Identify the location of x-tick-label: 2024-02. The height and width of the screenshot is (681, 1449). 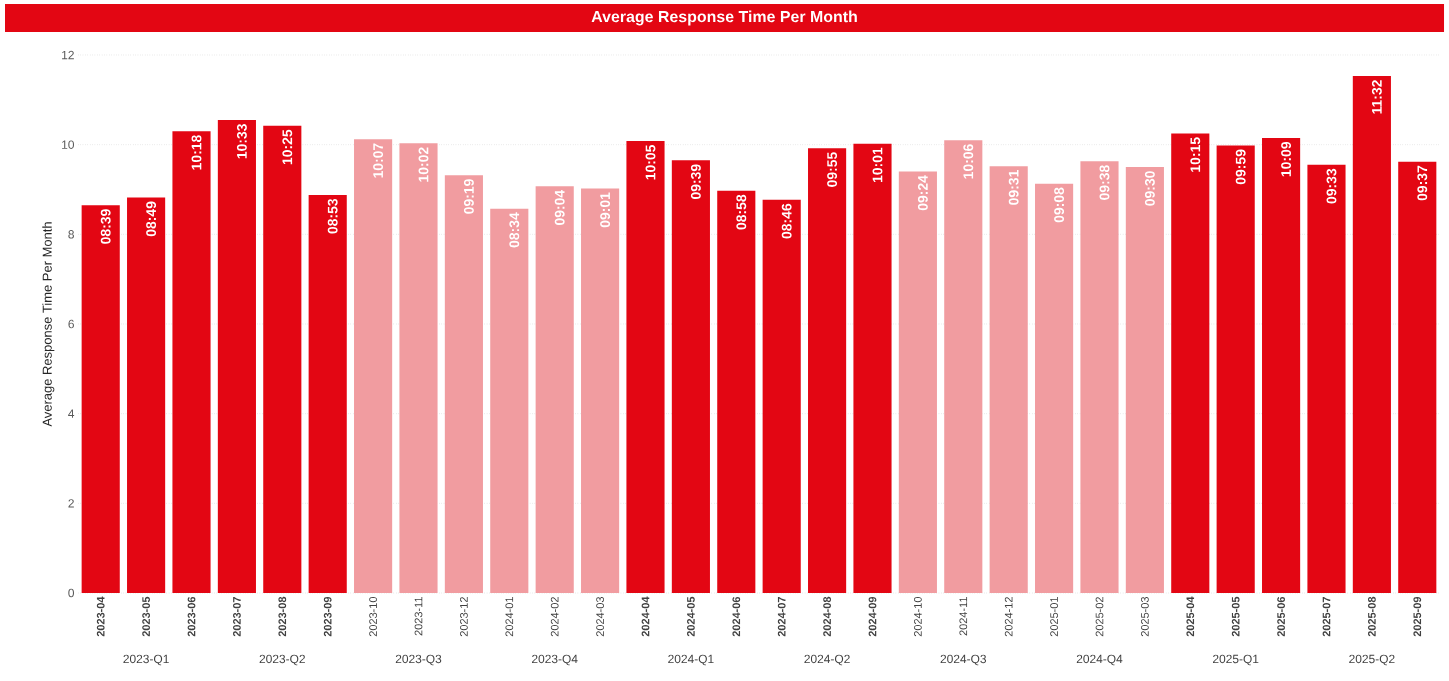
(554, 617).